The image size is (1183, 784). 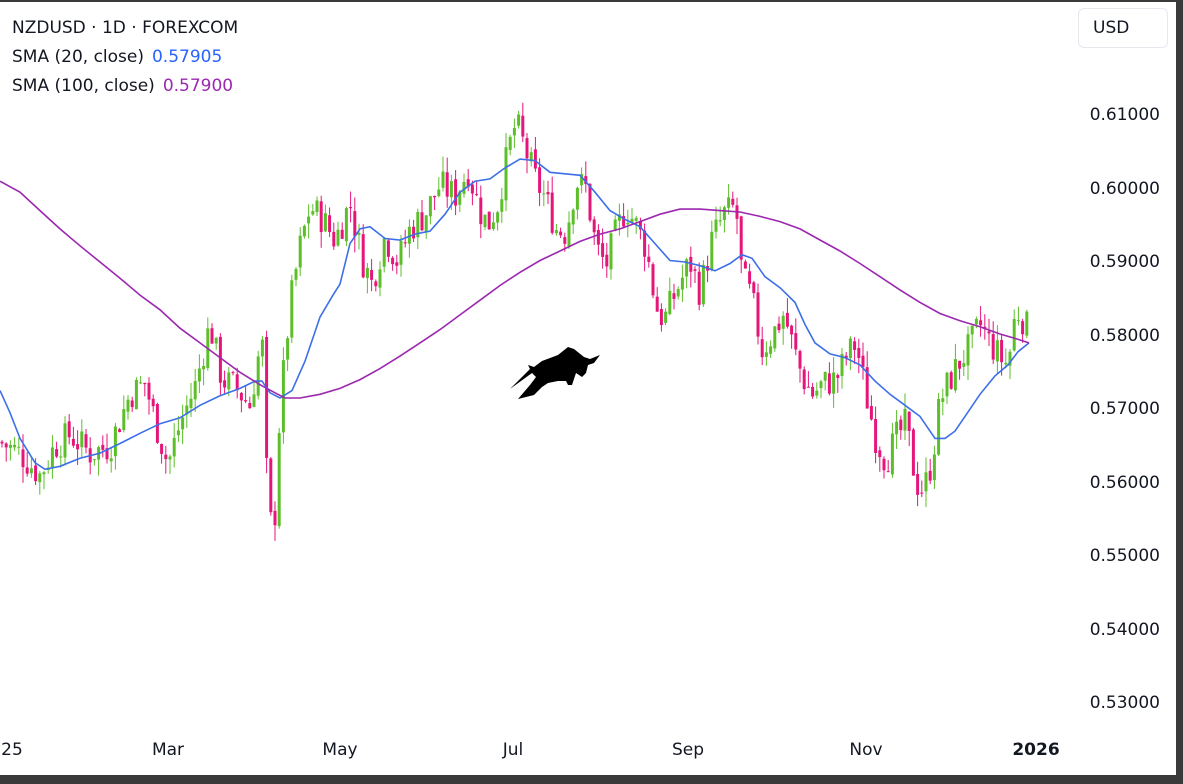 I want to click on price-tick: 0.59000, so click(x=1124, y=262).